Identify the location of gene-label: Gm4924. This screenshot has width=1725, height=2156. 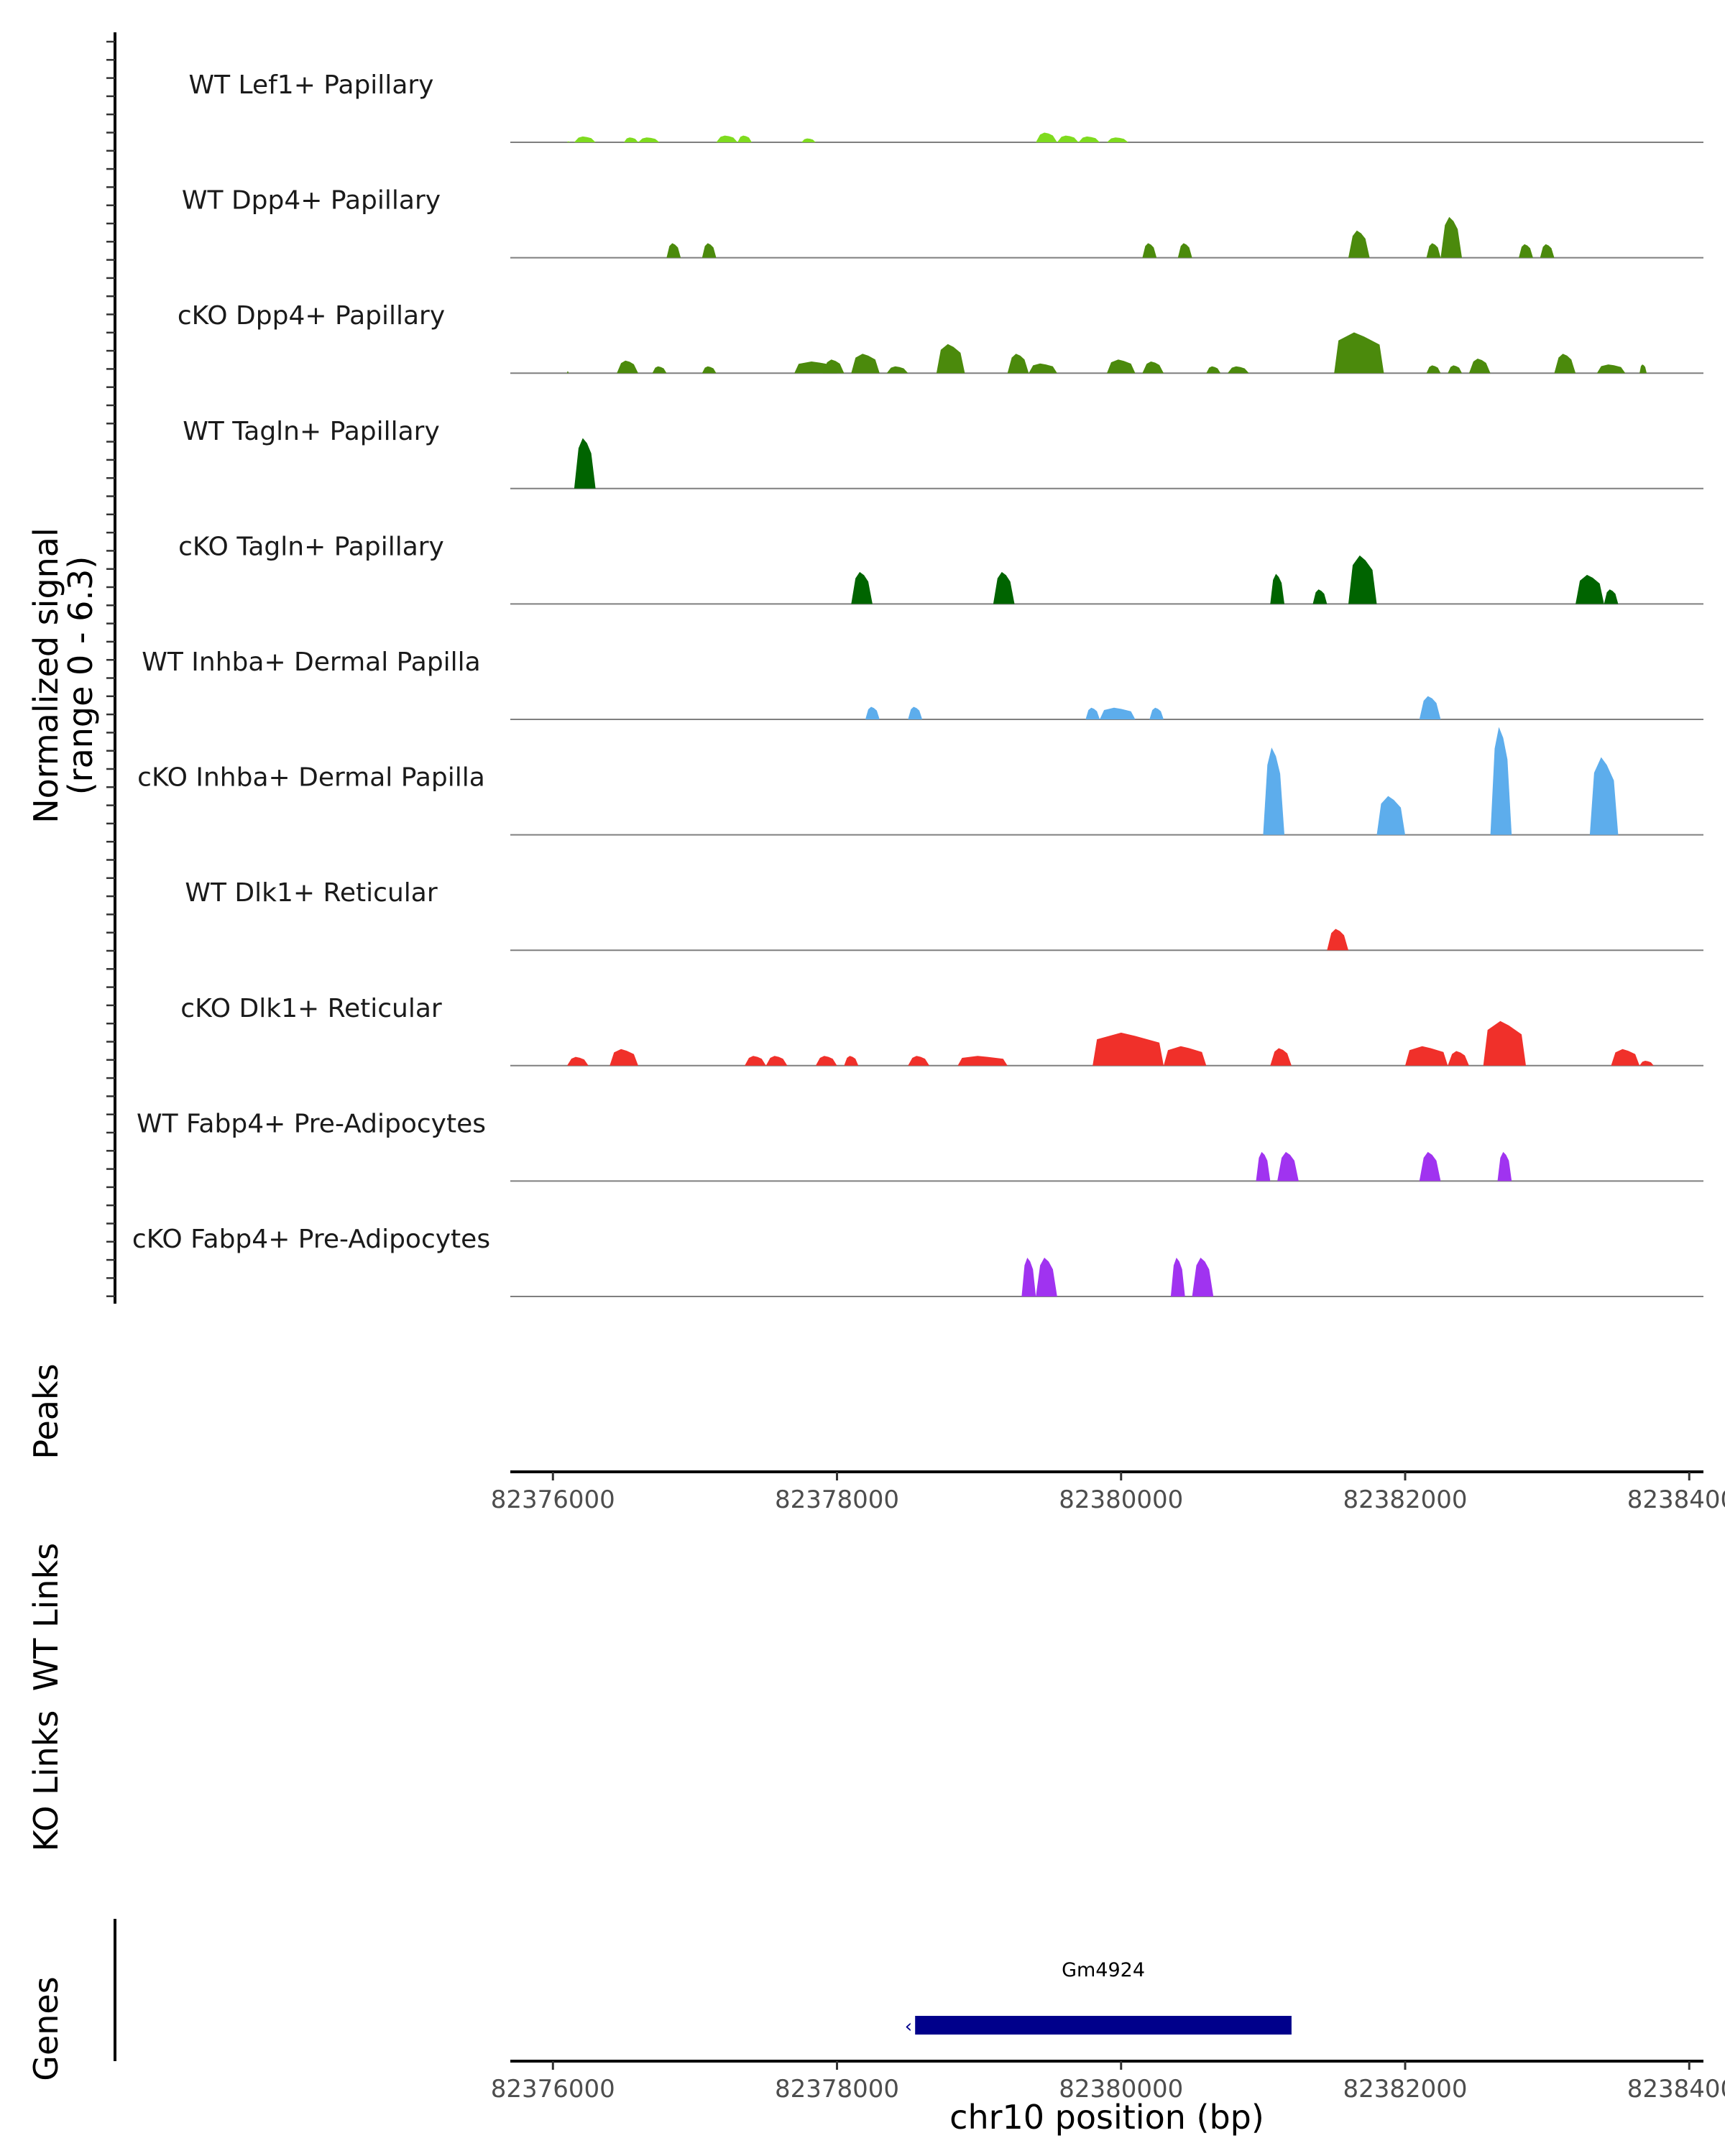
(1103, 1970).